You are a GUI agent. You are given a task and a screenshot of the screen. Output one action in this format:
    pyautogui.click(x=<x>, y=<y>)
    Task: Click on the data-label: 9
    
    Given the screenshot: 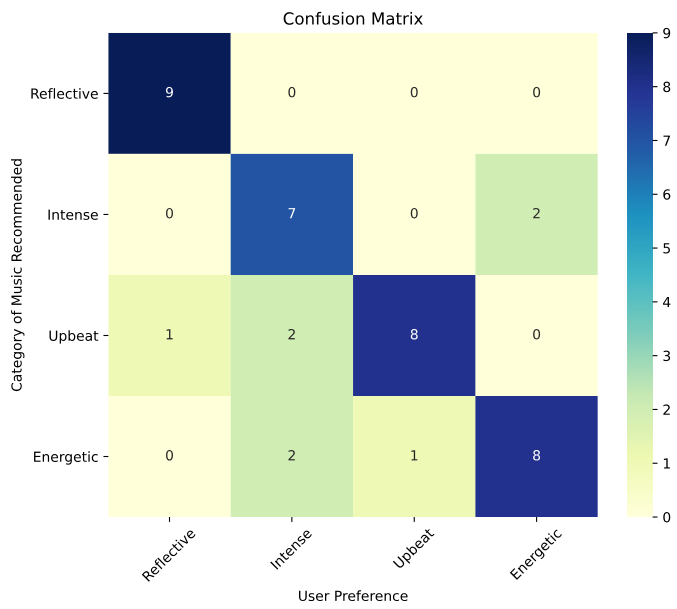 What is the action you would take?
    pyautogui.click(x=169, y=92)
    